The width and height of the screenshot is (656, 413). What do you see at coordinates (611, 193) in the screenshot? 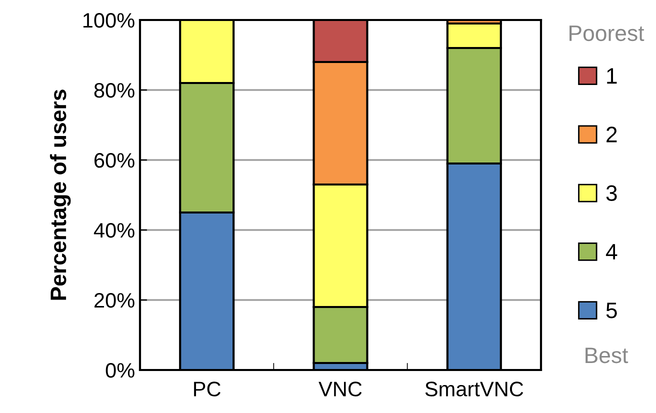
I see `legend-label: 3` at bounding box center [611, 193].